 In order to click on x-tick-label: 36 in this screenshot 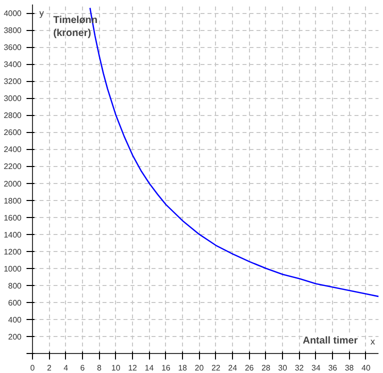, I will do `click(333, 368)`.